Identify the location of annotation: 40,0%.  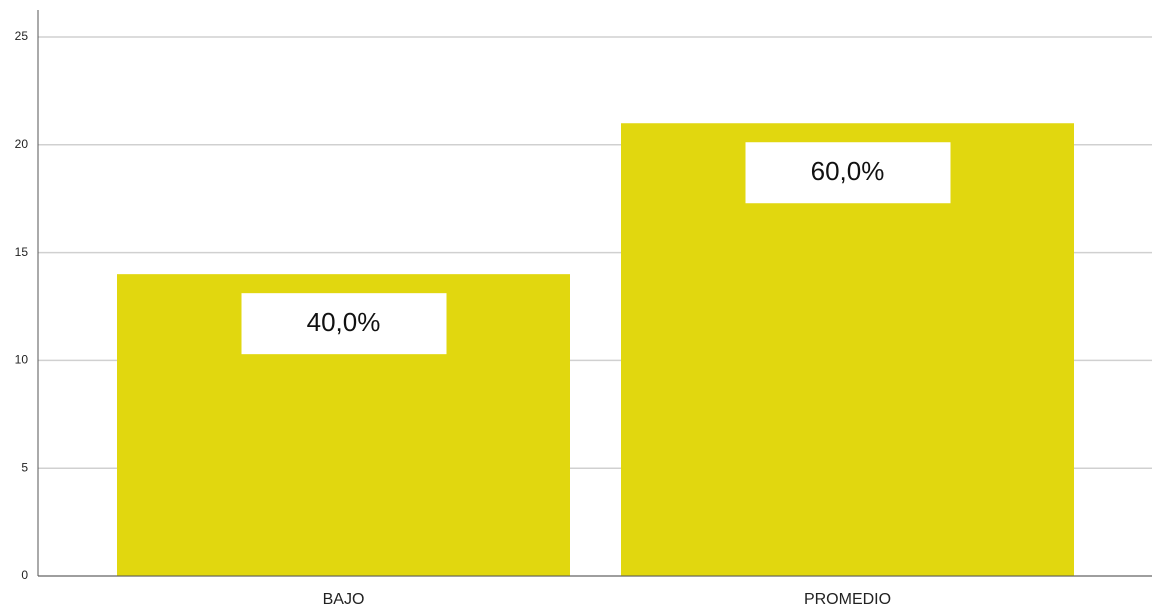
(344, 322).